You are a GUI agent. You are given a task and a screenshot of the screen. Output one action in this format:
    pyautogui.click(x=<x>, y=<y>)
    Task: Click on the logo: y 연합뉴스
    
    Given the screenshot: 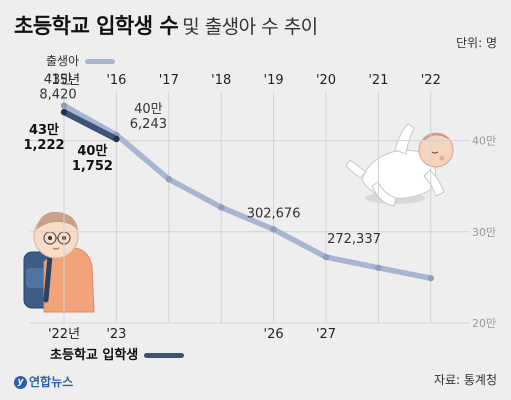 What is the action you would take?
    pyautogui.click(x=43, y=381)
    